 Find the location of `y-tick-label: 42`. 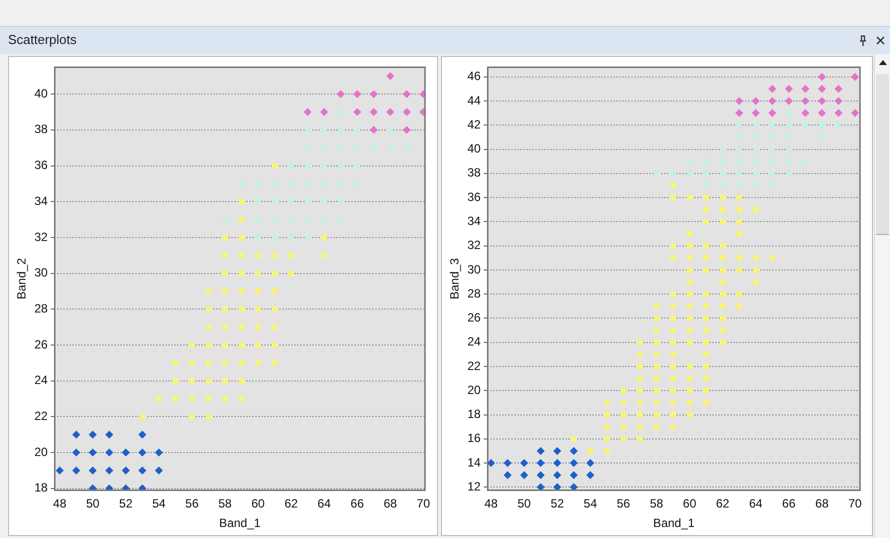

y-tick-label: 42 is located at coordinates (474, 124).